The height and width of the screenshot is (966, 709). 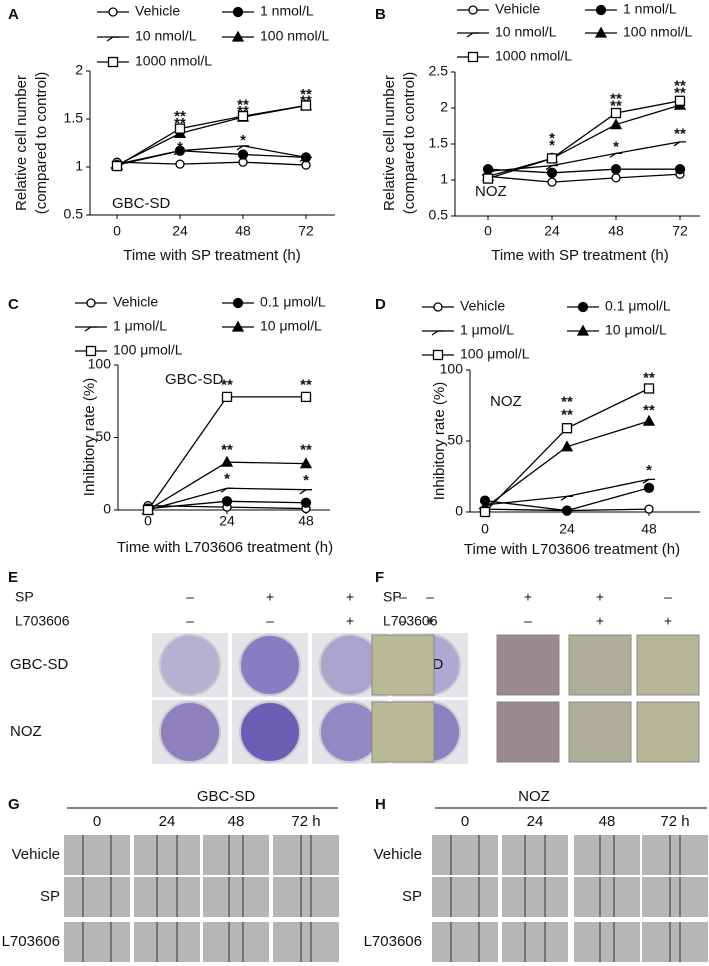 I want to click on legend-label: 1 nmol/L, so click(x=650, y=9).